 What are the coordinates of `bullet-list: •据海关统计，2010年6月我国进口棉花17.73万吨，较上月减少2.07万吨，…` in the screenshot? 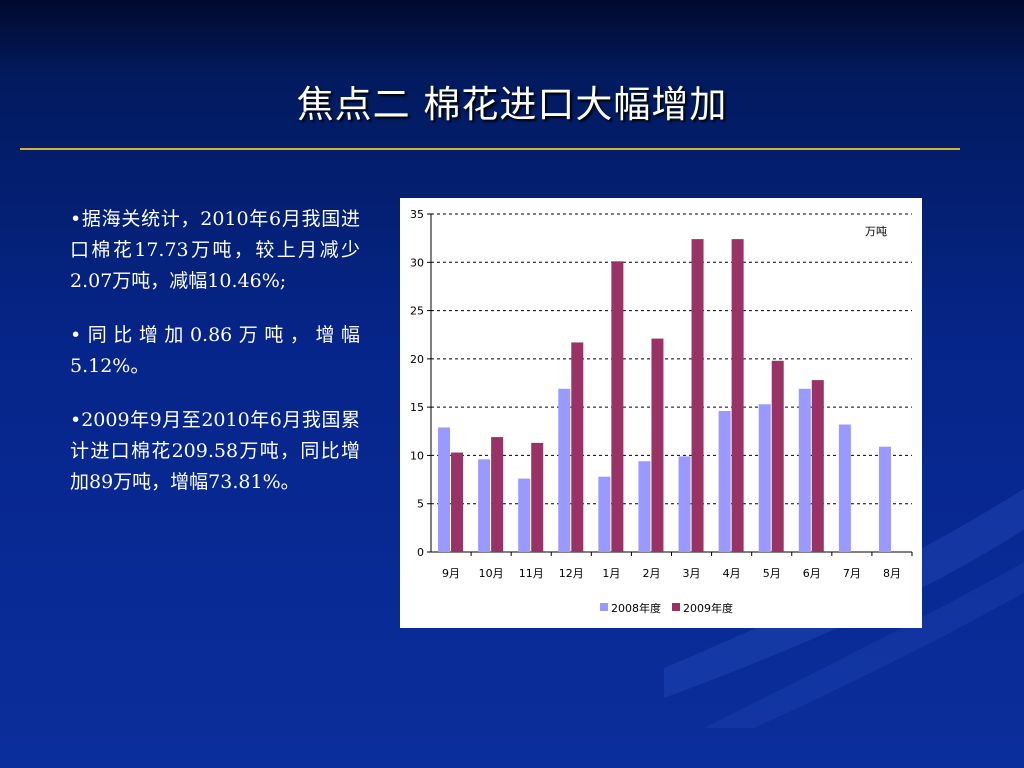 It's located at (215, 362).